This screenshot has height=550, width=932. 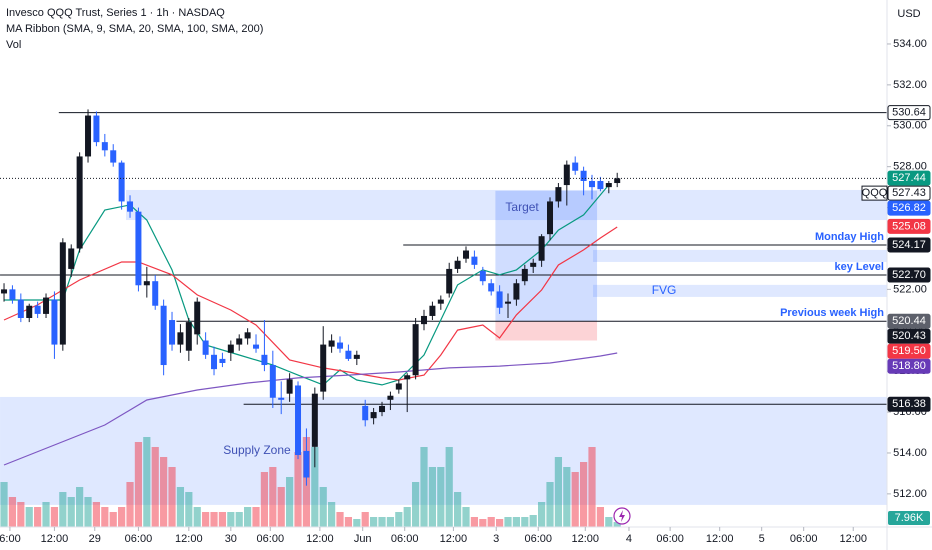 What do you see at coordinates (13, 45) in the screenshot?
I see `volume-label: Vol` at bounding box center [13, 45].